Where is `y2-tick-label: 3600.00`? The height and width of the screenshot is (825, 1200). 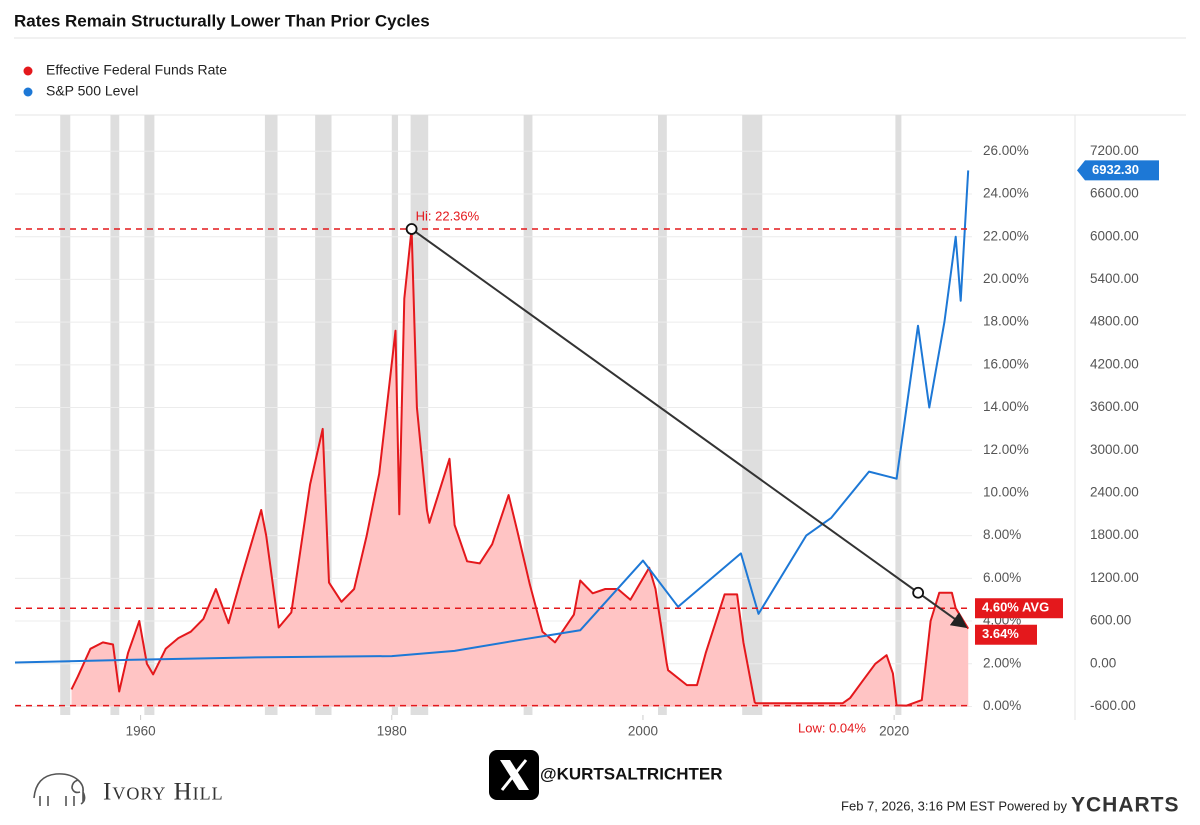
y2-tick-label: 3600.00 is located at coordinates (1114, 406).